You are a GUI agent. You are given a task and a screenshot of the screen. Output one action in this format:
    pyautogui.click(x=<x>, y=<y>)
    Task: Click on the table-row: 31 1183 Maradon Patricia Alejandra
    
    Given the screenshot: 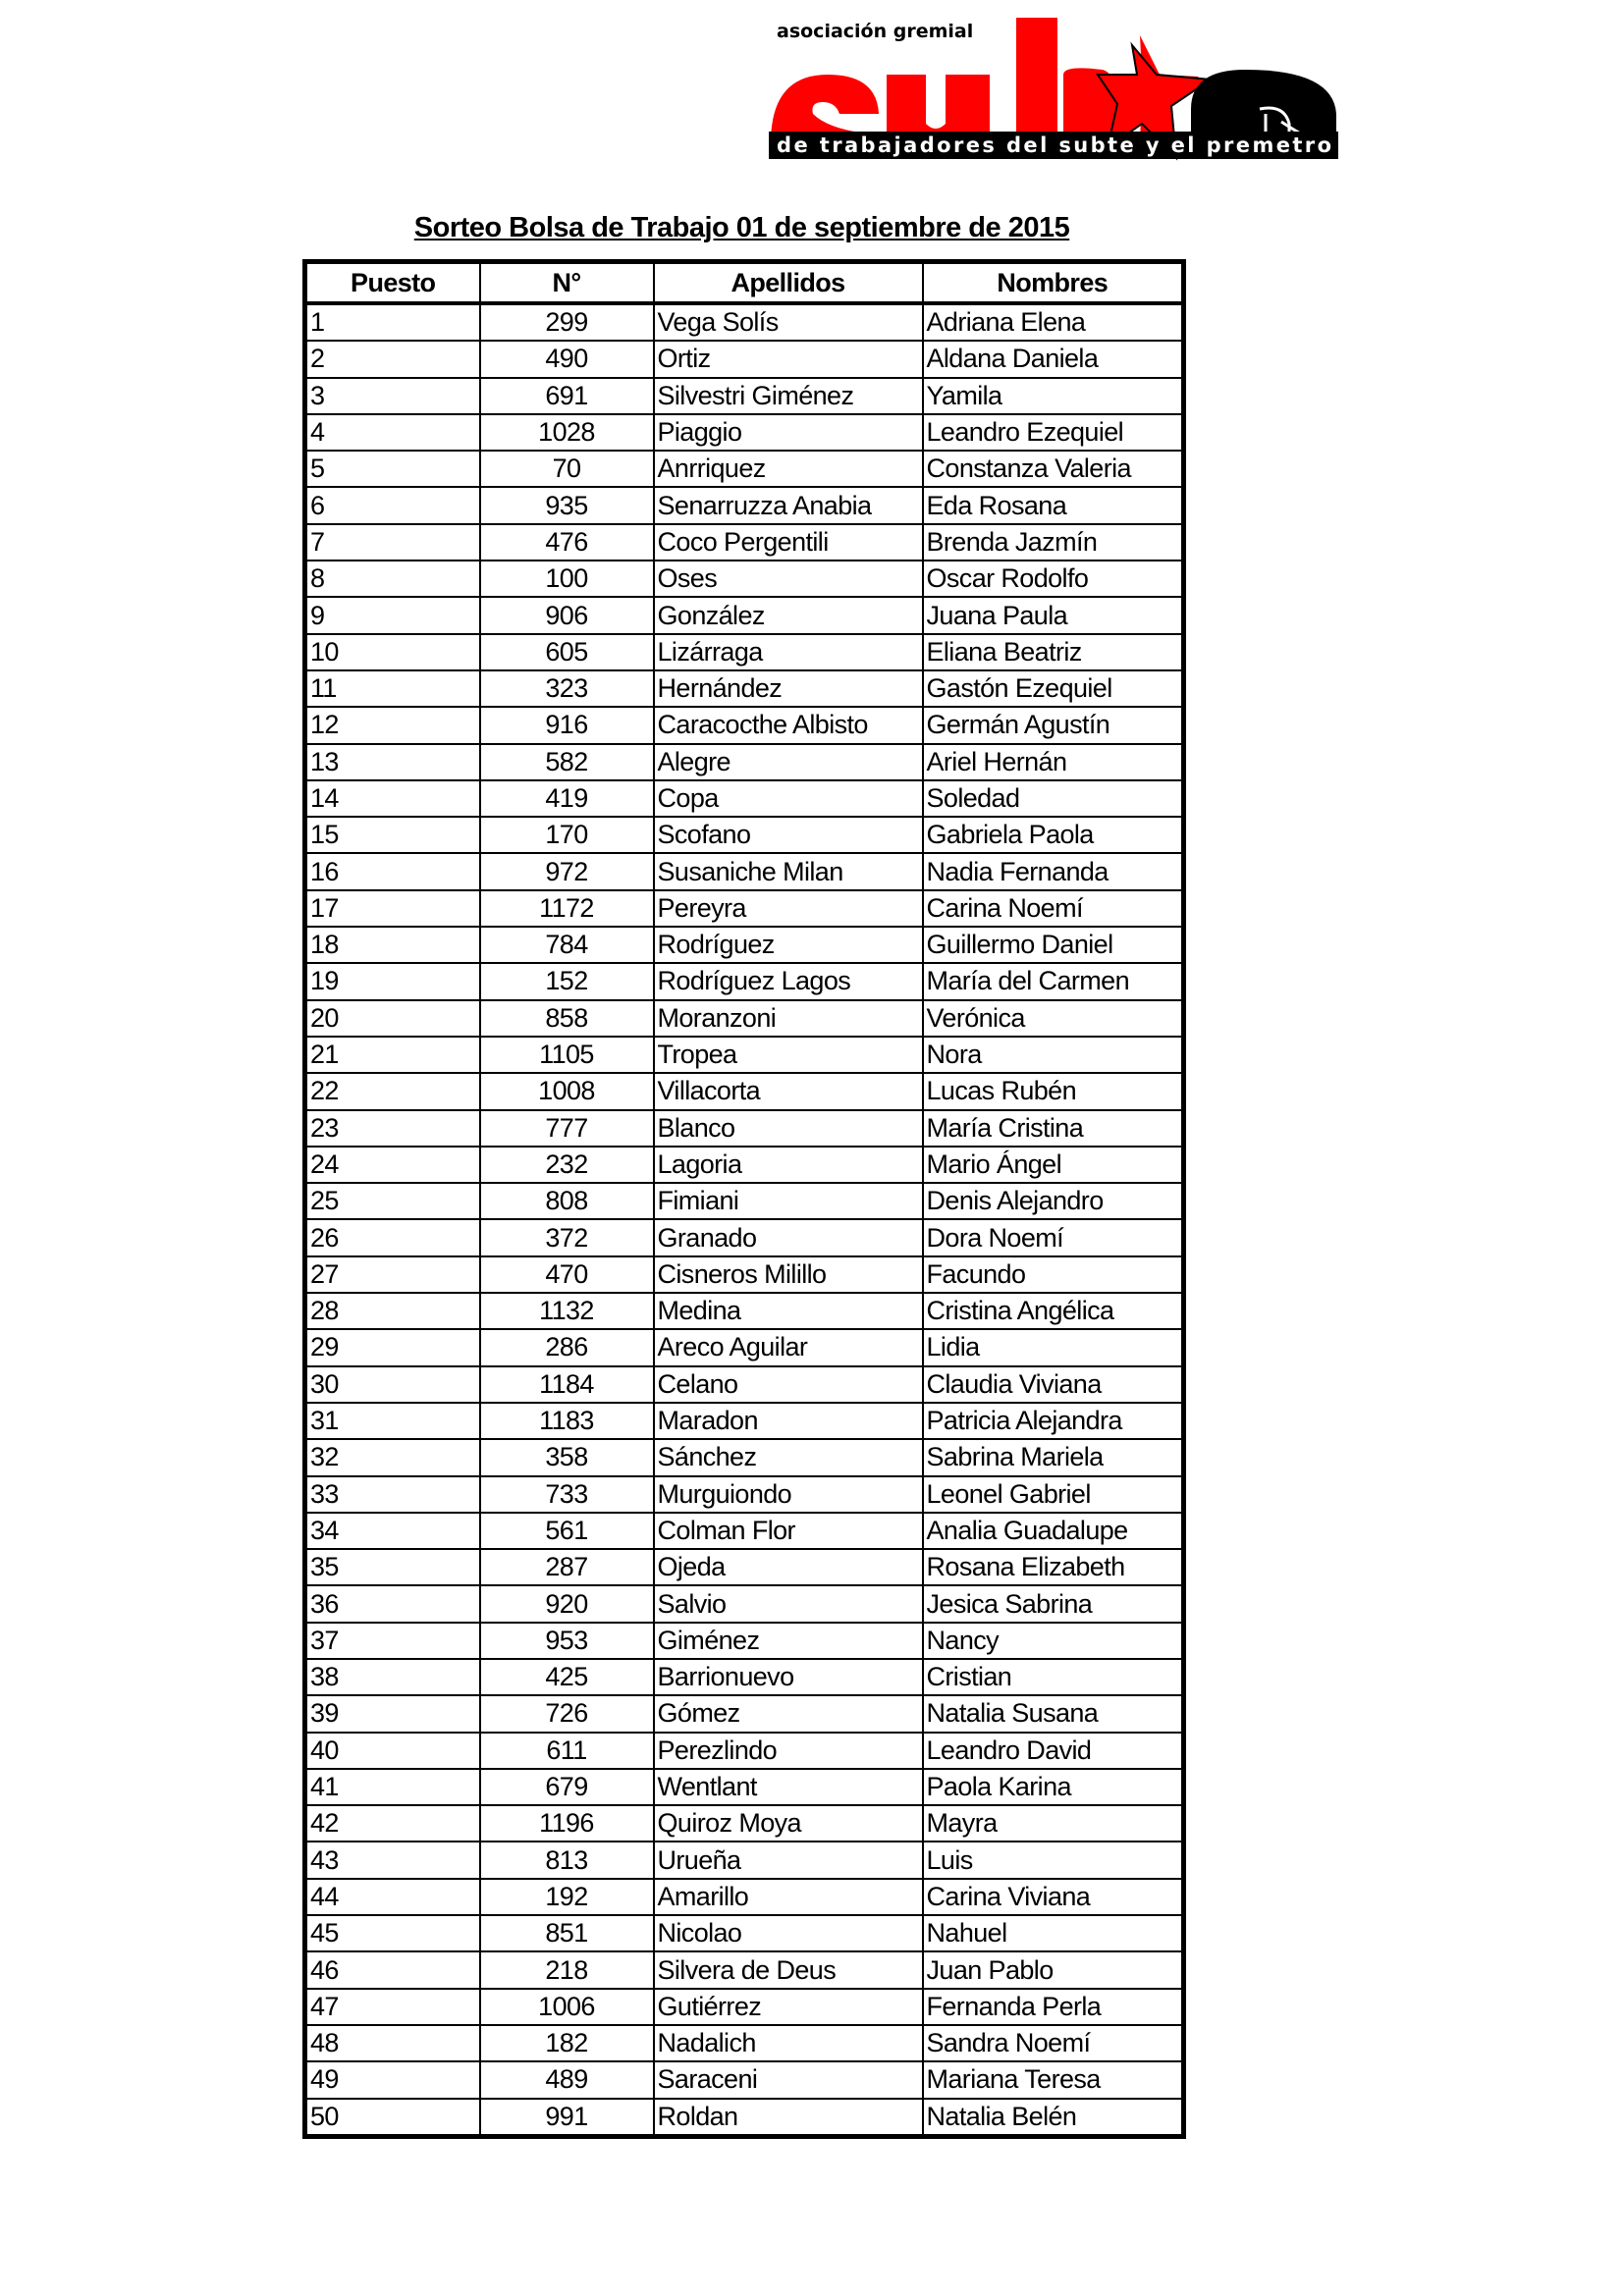 What is the action you would take?
    pyautogui.click(x=744, y=1421)
    